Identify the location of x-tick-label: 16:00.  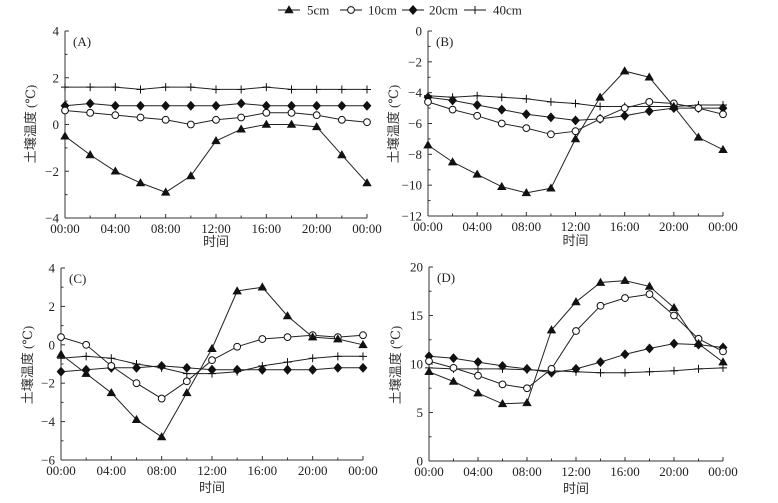
(267, 228).